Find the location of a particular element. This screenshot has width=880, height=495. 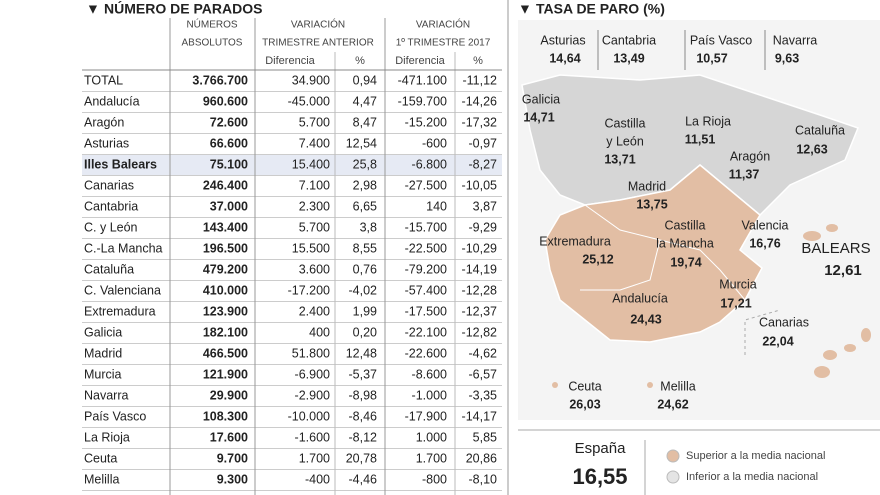

region-value: 16,76 is located at coordinates (764, 243).